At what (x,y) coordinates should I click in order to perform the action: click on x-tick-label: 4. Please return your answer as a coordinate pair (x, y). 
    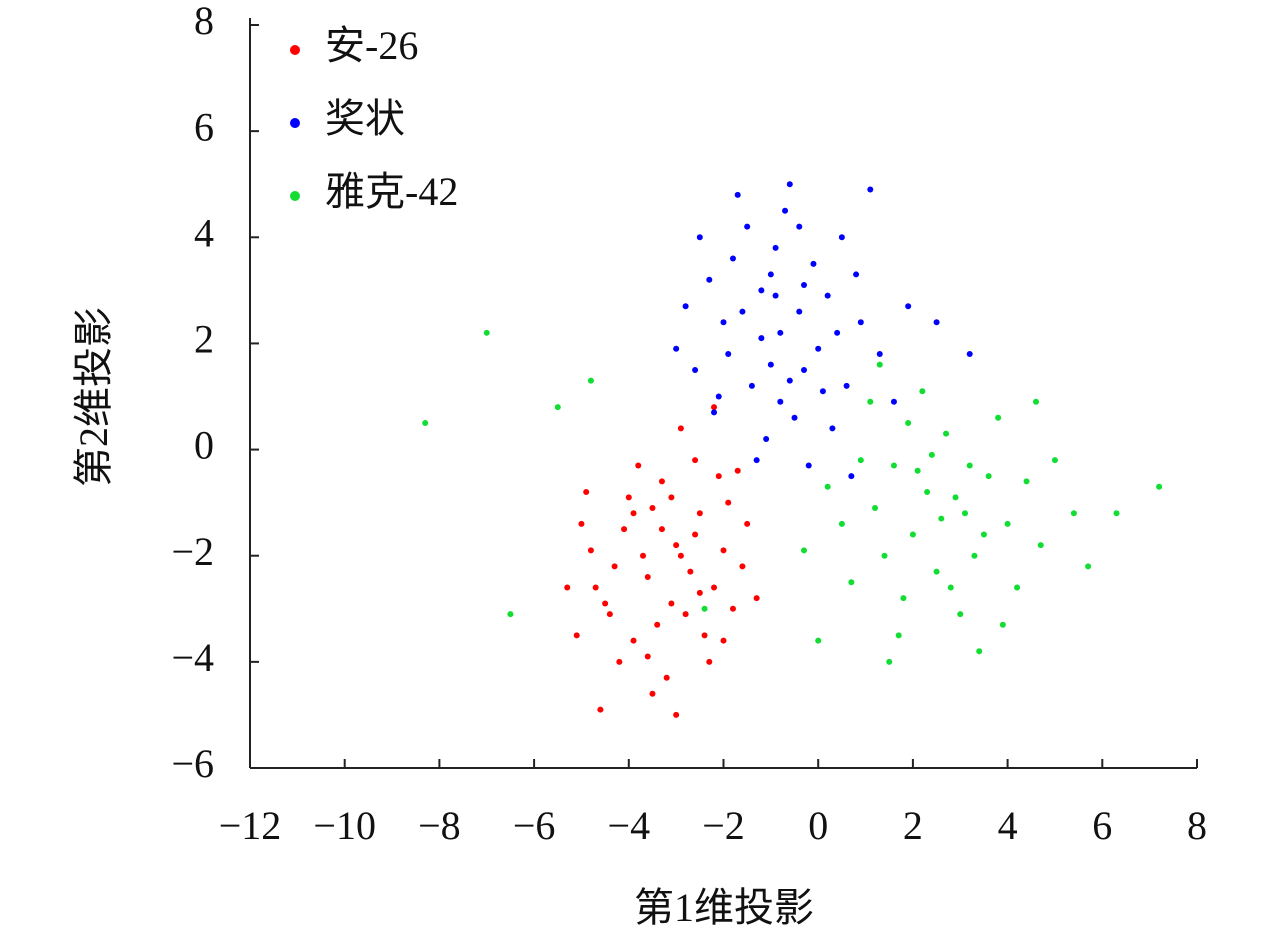
    Looking at the image, I should click on (1008, 825).